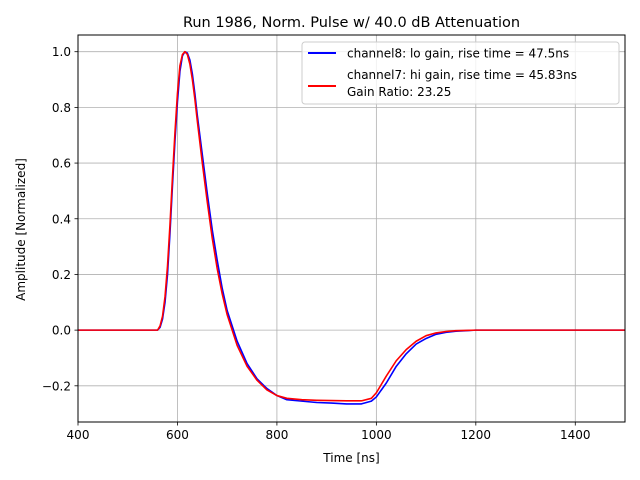 The width and height of the screenshot is (640, 480). Describe the element at coordinates (61, 331) in the screenshot. I see `y-tick-label: 0.0` at that location.